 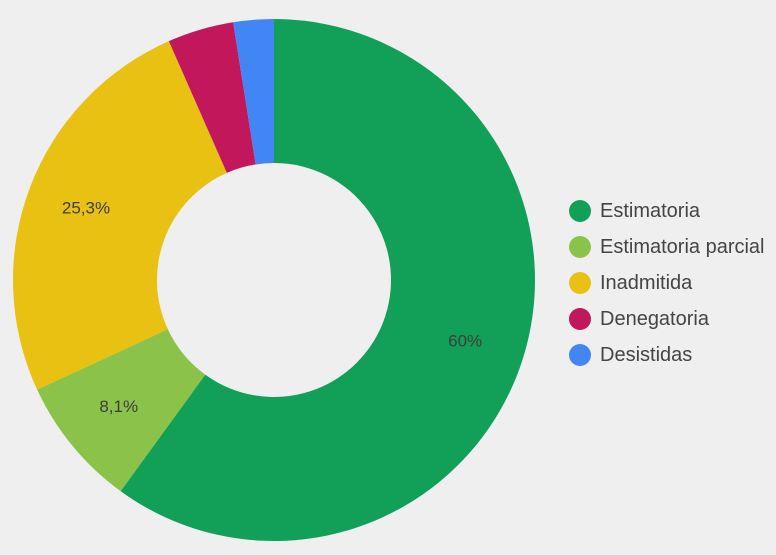 What do you see at coordinates (212, 97) in the screenshot?
I see `slice-denegatoria` at bounding box center [212, 97].